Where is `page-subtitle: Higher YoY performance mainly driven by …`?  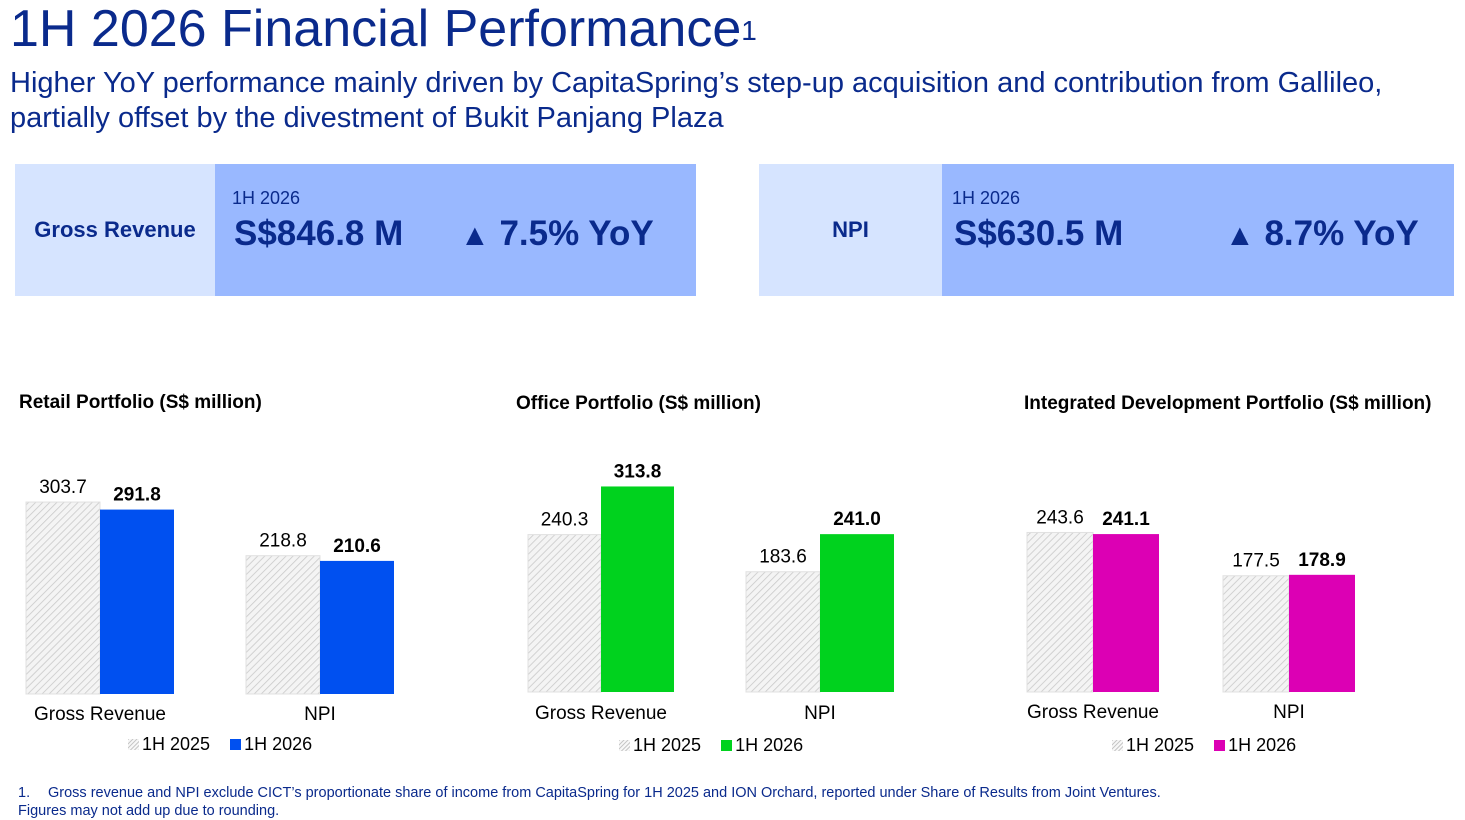 page-subtitle: Higher YoY performance mainly driven by … is located at coordinates (696, 100).